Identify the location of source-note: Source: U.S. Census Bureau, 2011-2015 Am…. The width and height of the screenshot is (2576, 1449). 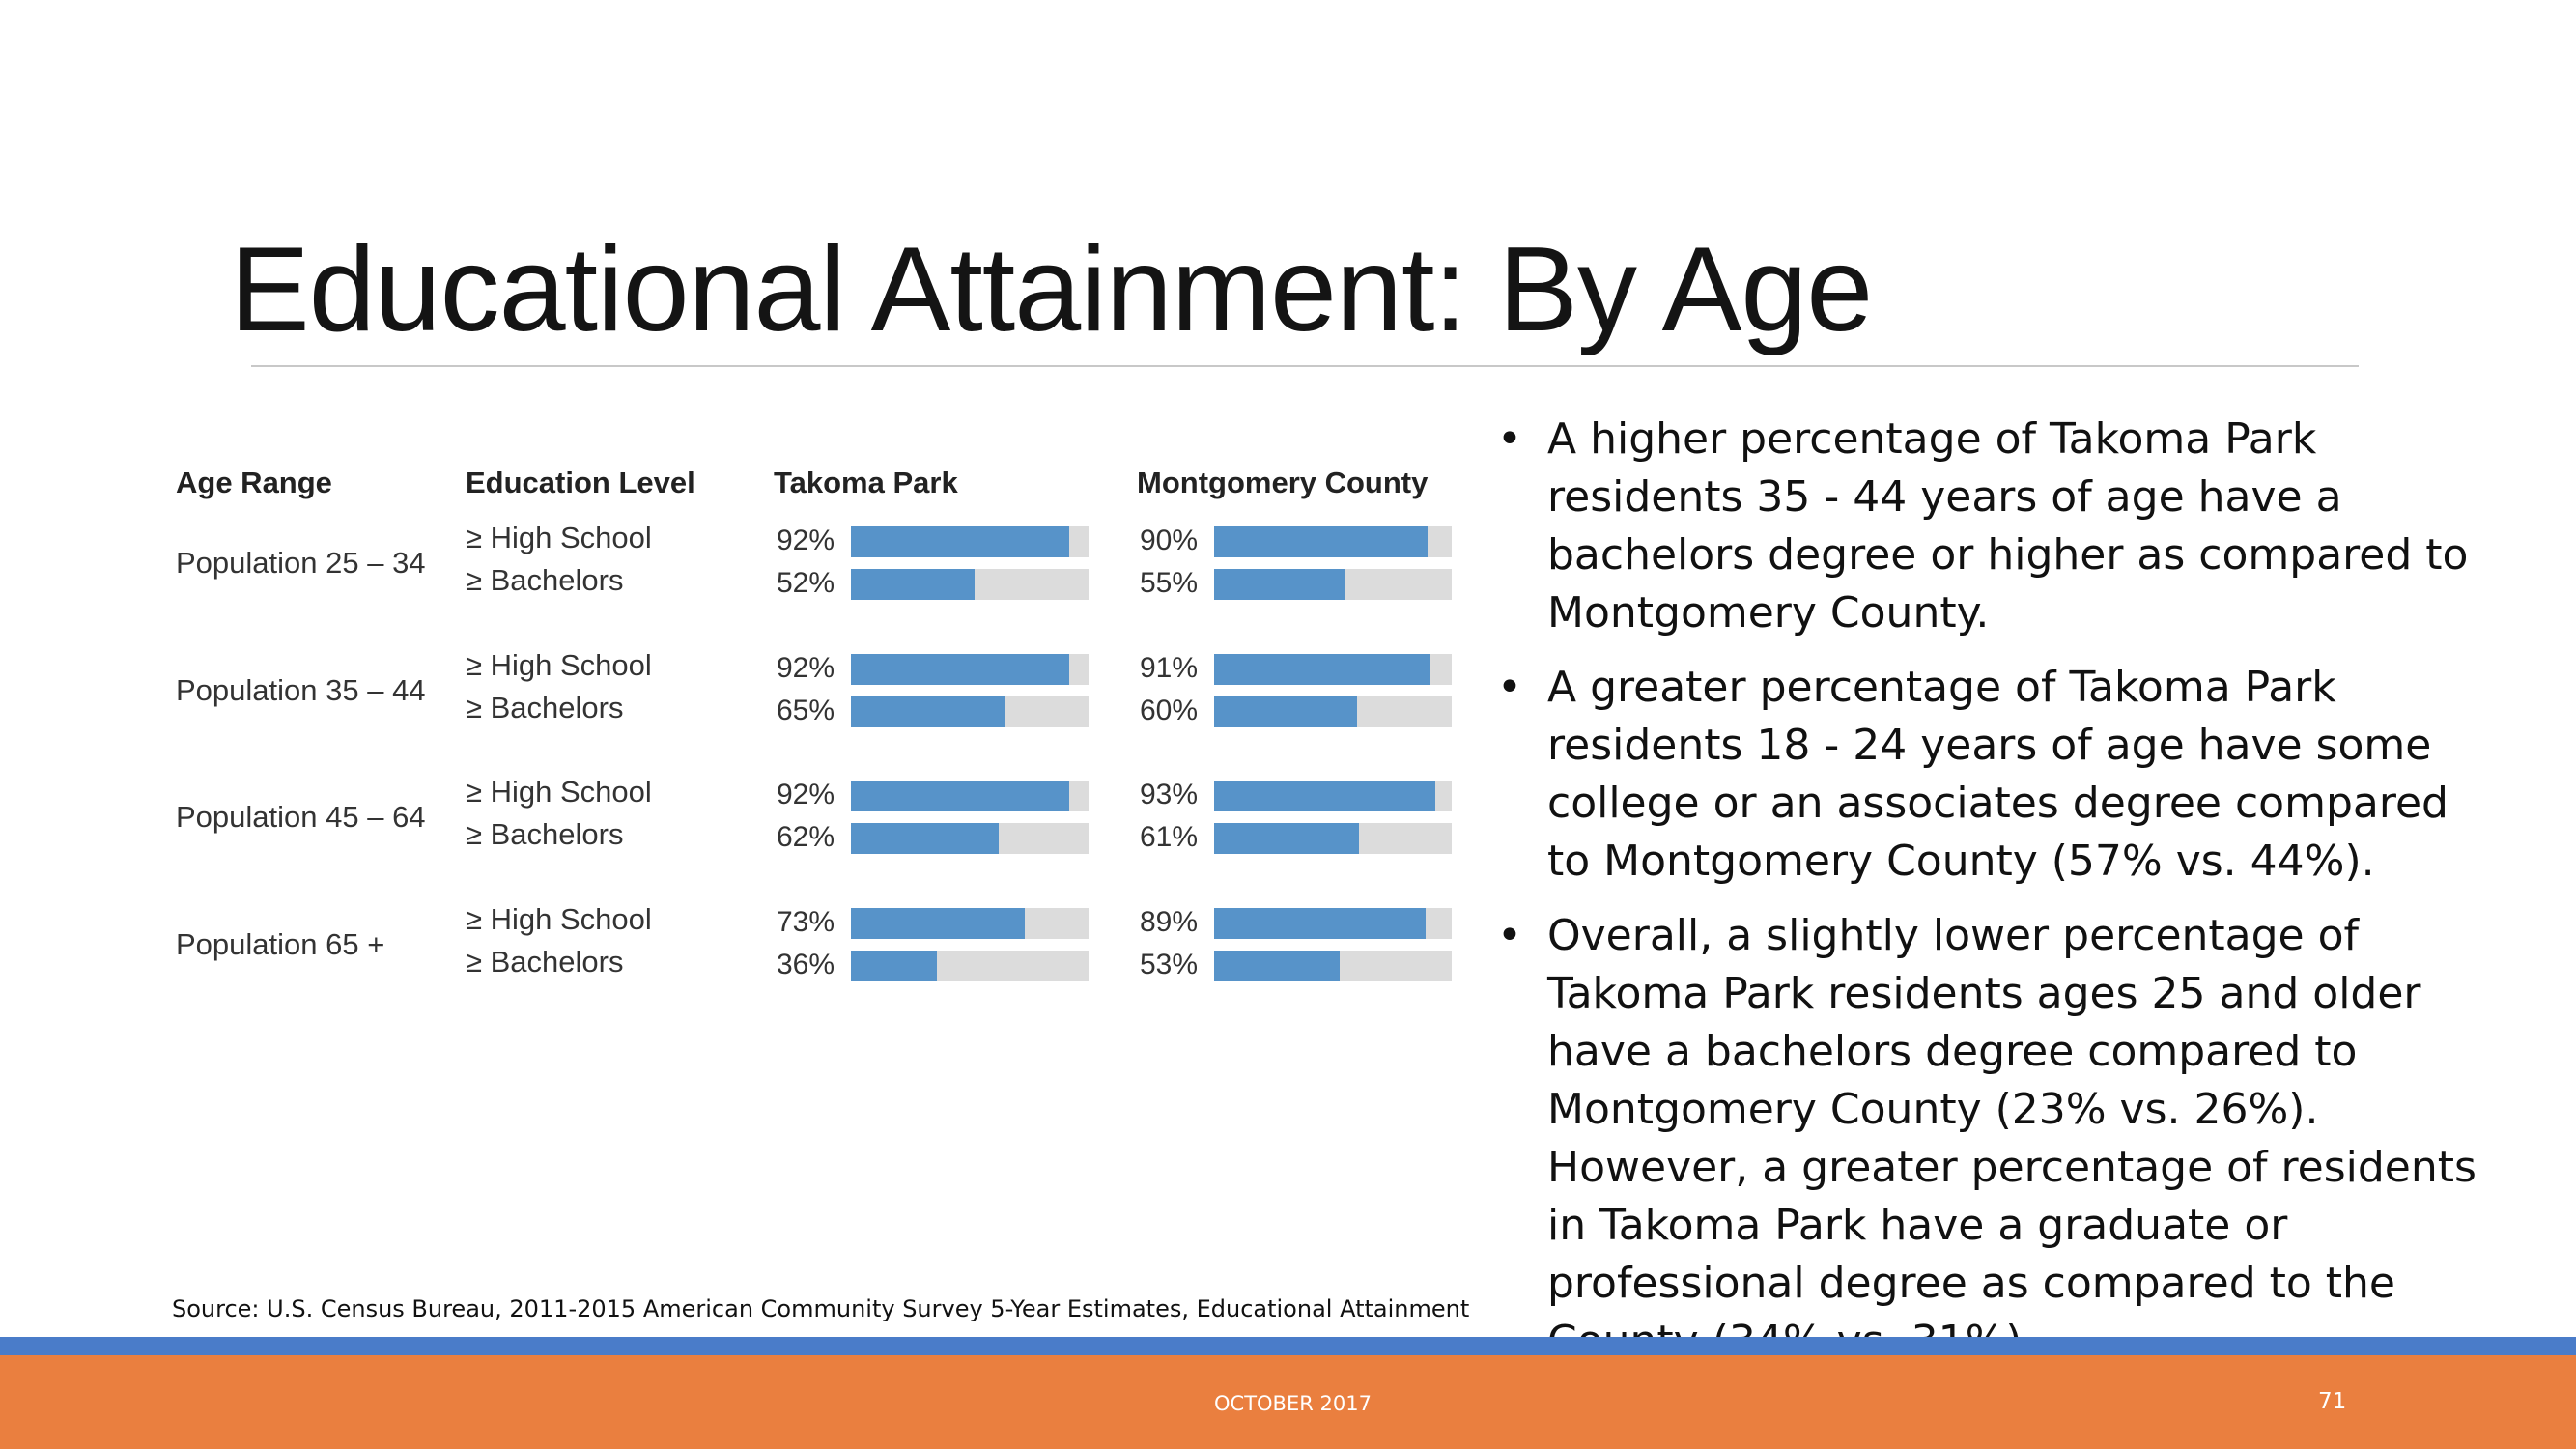
(821, 1308).